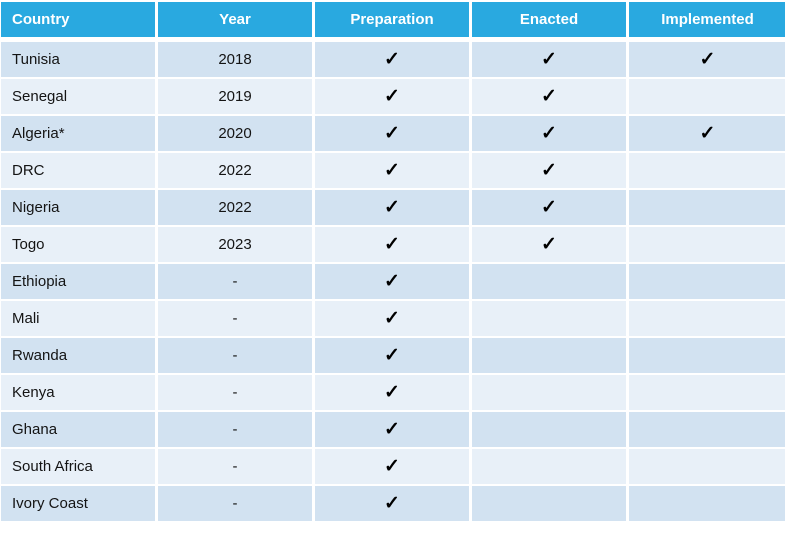  I want to click on column-header-enacted: Enacted, so click(550, 22).